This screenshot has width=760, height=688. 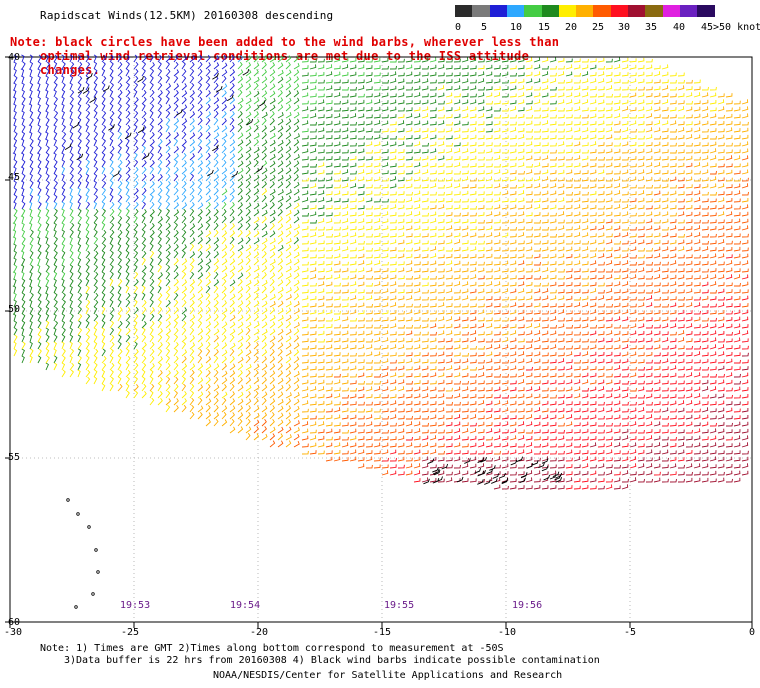 I want to click on lon-label-m30: -30, so click(x=13, y=632).